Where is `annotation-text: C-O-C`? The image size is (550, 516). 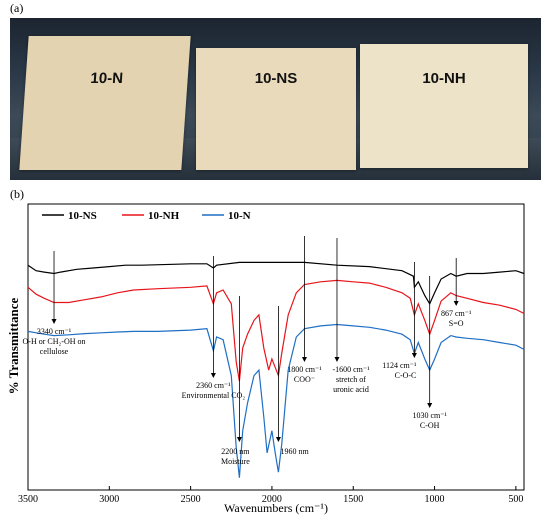
annotation-text: C-O-C is located at coordinates (406, 375).